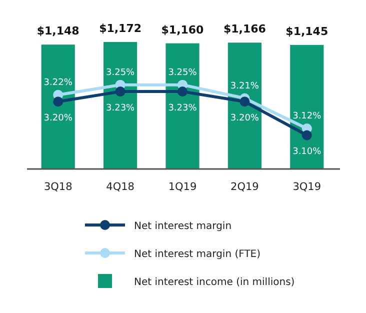  What do you see at coordinates (58, 83) in the screenshot?
I see `data-label: 3.22%` at bounding box center [58, 83].